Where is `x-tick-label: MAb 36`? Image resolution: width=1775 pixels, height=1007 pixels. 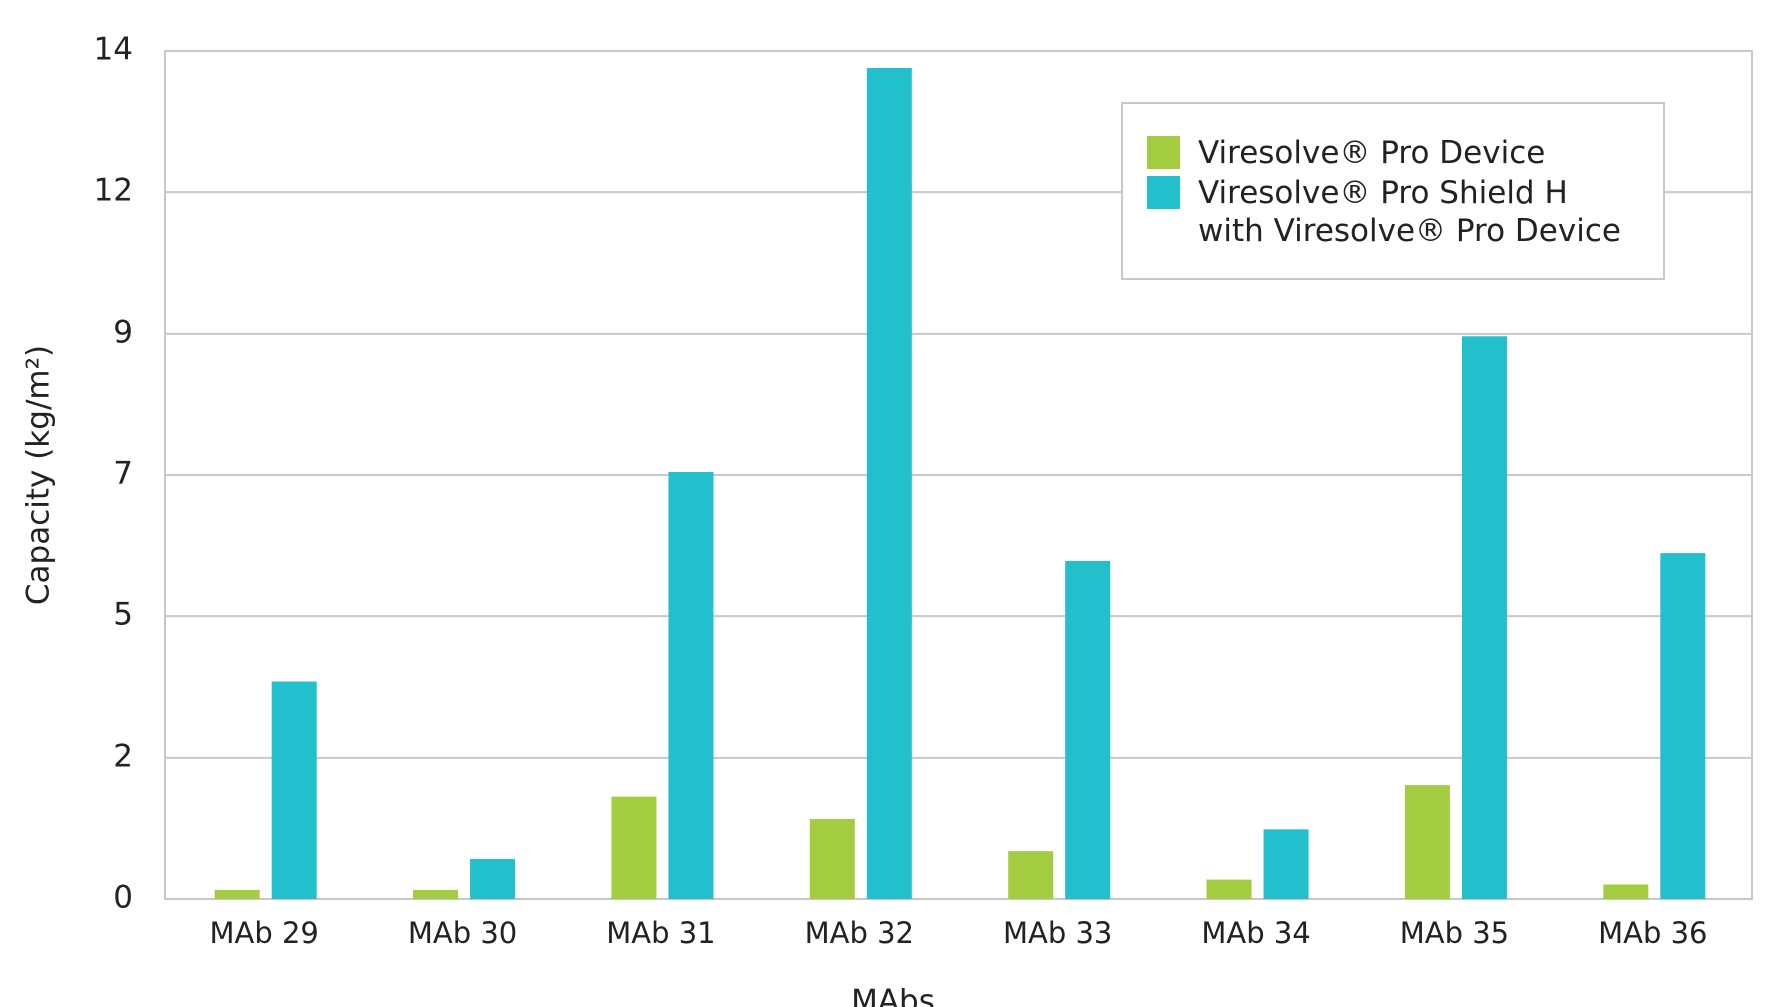
x-tick-label: MAb 36 is located at coordinates (1652, 933).